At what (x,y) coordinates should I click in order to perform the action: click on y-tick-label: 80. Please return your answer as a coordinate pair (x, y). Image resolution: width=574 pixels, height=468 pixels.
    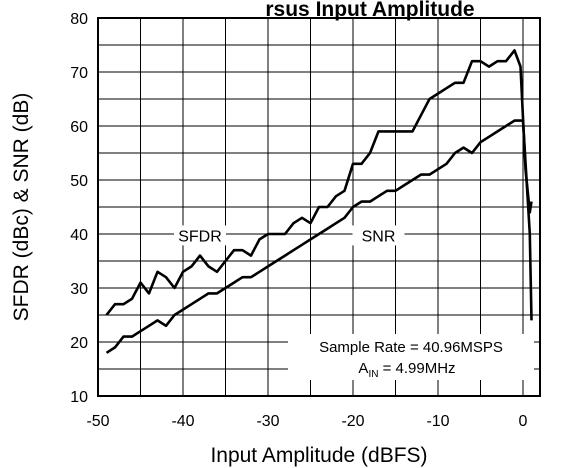
    Looking at the image, I should click on (79, 19).